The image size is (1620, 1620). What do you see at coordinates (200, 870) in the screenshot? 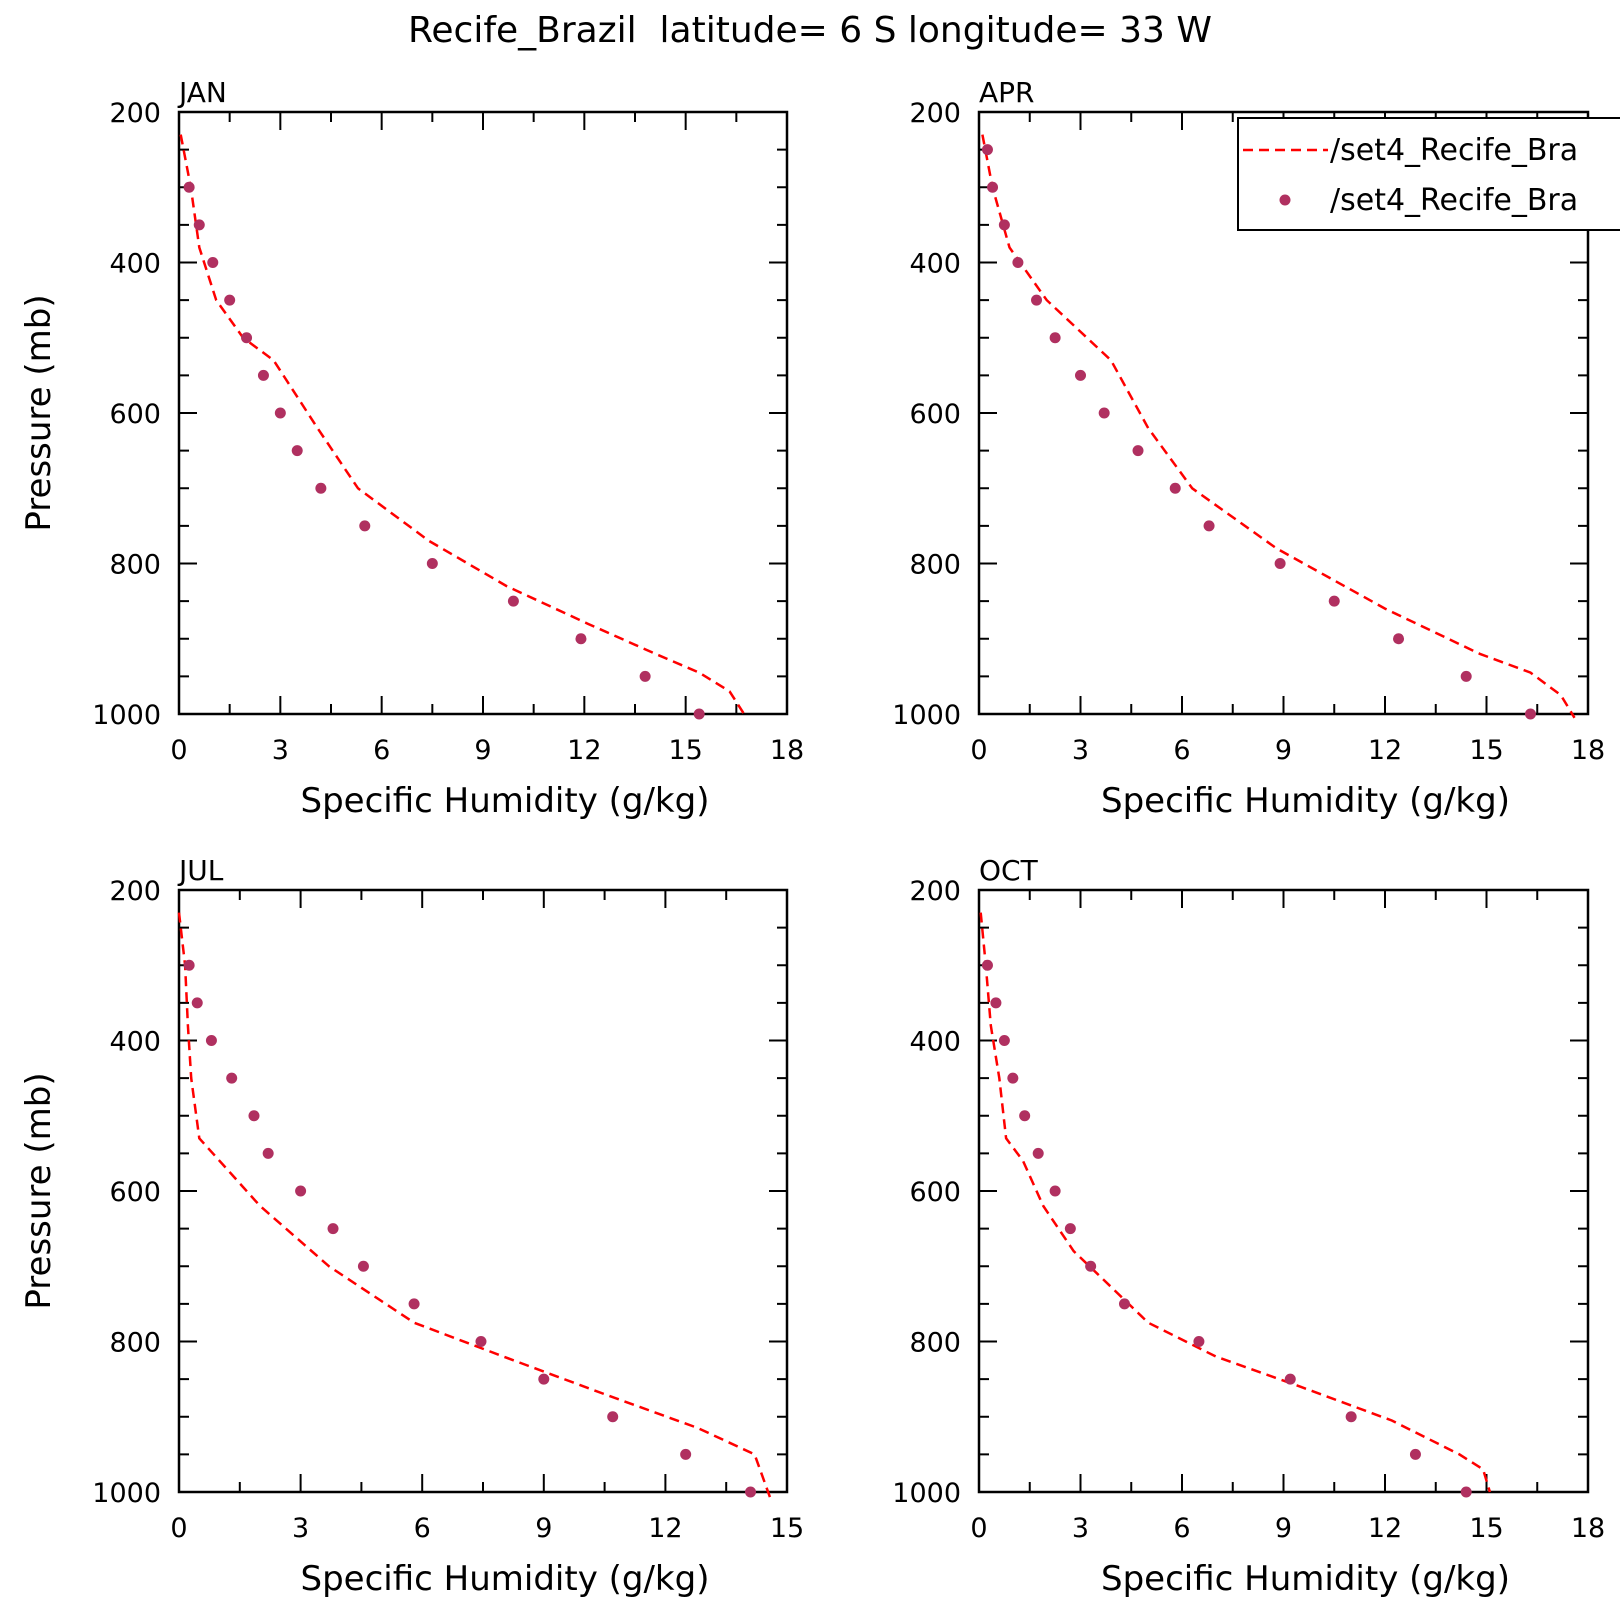
I see `panel-label: JUL` at bounding box center [200, 870].